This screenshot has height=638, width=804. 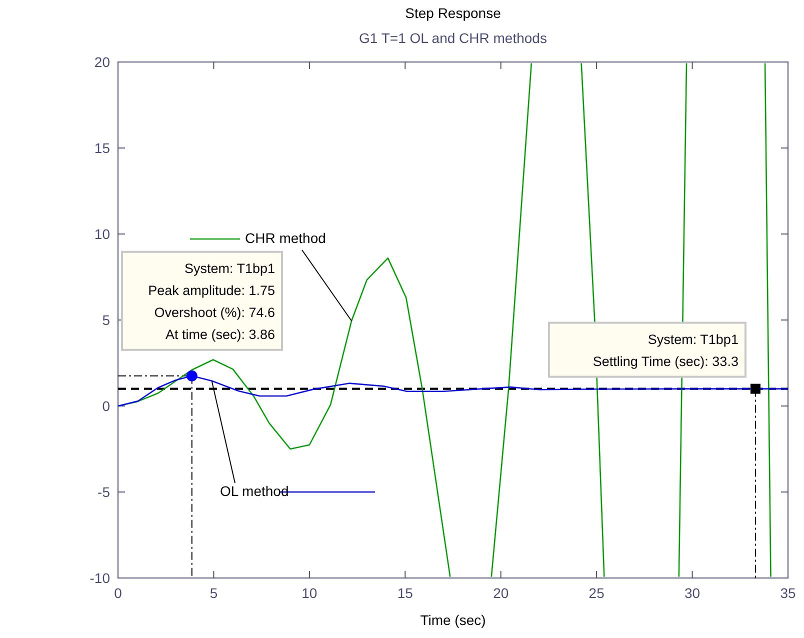 What do you see at coordinates (102, 148) in the screenshot?
I see `y-tick-label: 15` at bounding box center [102, 148].